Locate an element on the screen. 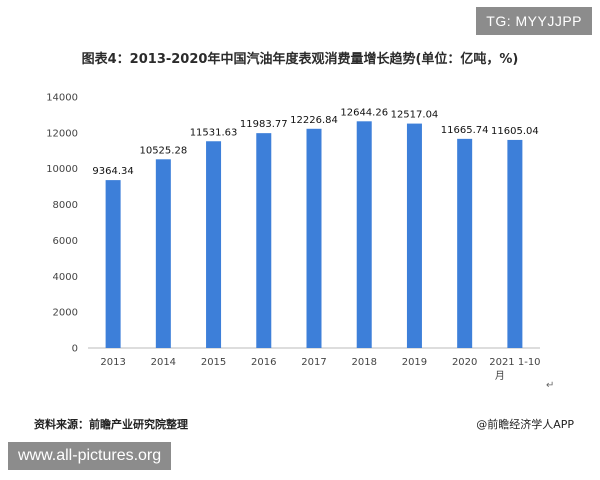  publisher-note: @前瞻经济学人APP is located at coordinates (525, 424).